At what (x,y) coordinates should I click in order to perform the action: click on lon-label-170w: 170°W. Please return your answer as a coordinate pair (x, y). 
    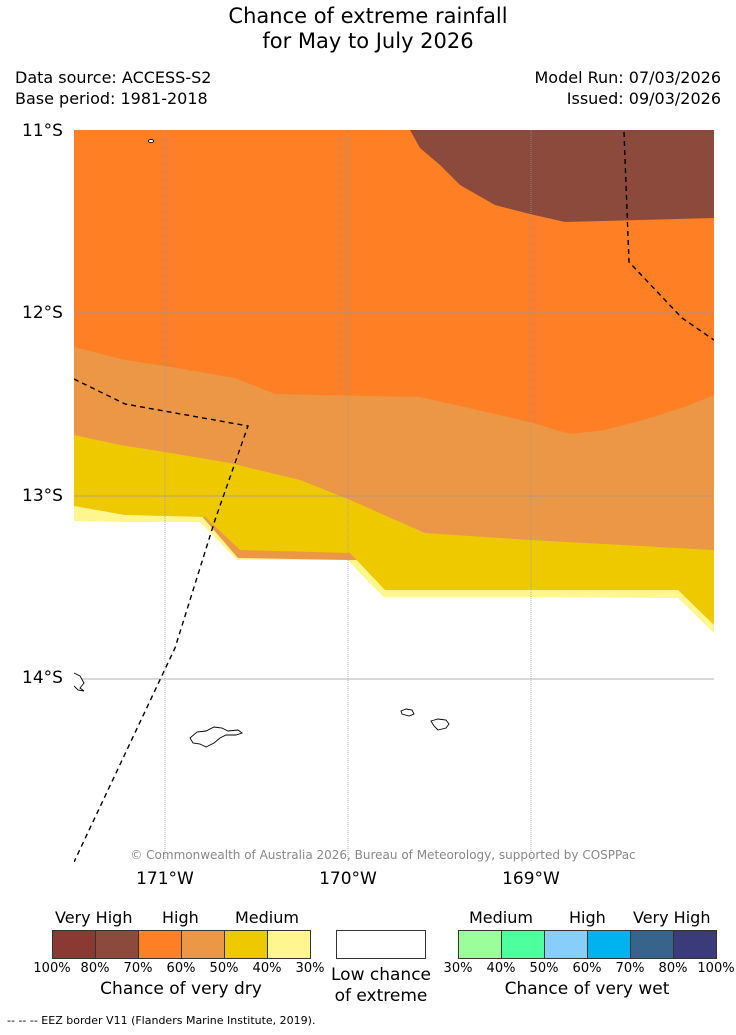
    Looking at the image, I should click on (348, 879).